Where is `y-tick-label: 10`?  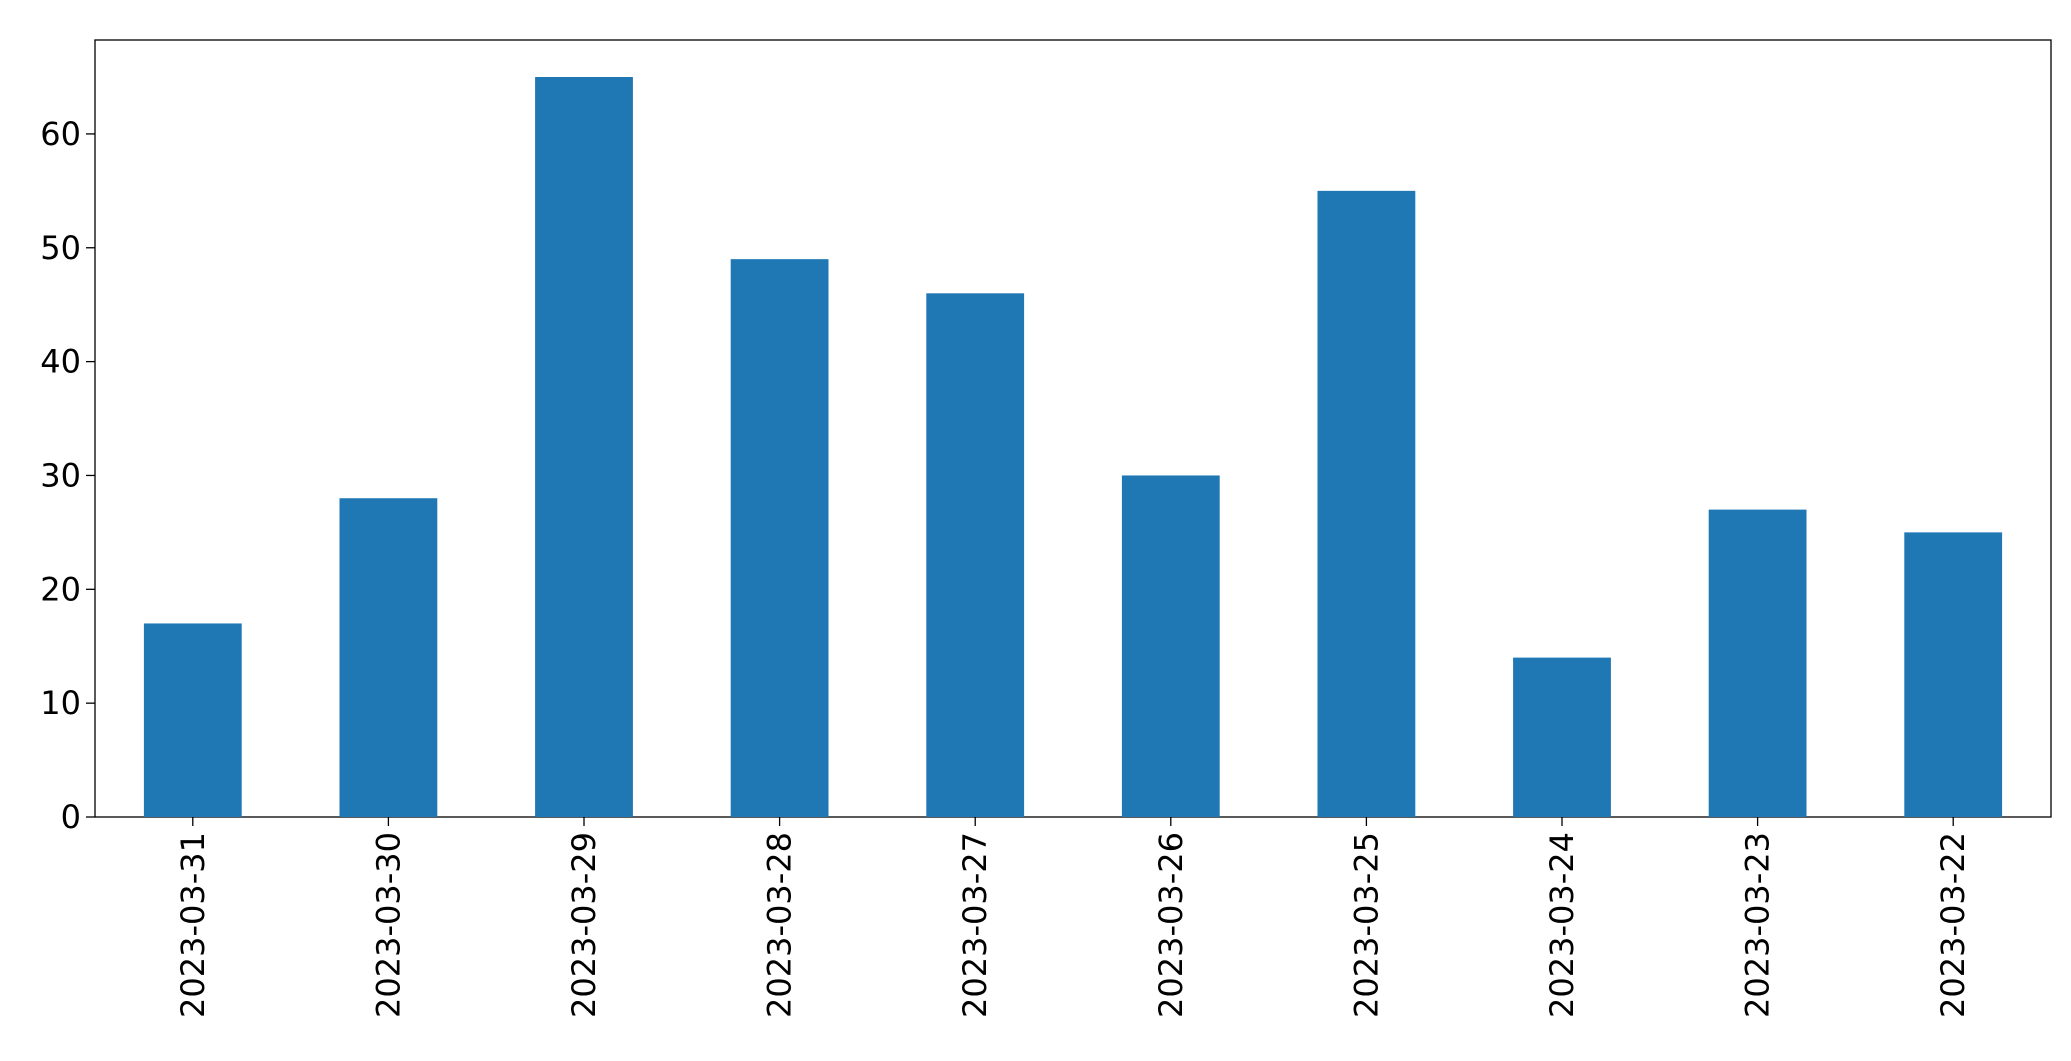
y-tick-label: 10 is located at coordinates (60, 703).